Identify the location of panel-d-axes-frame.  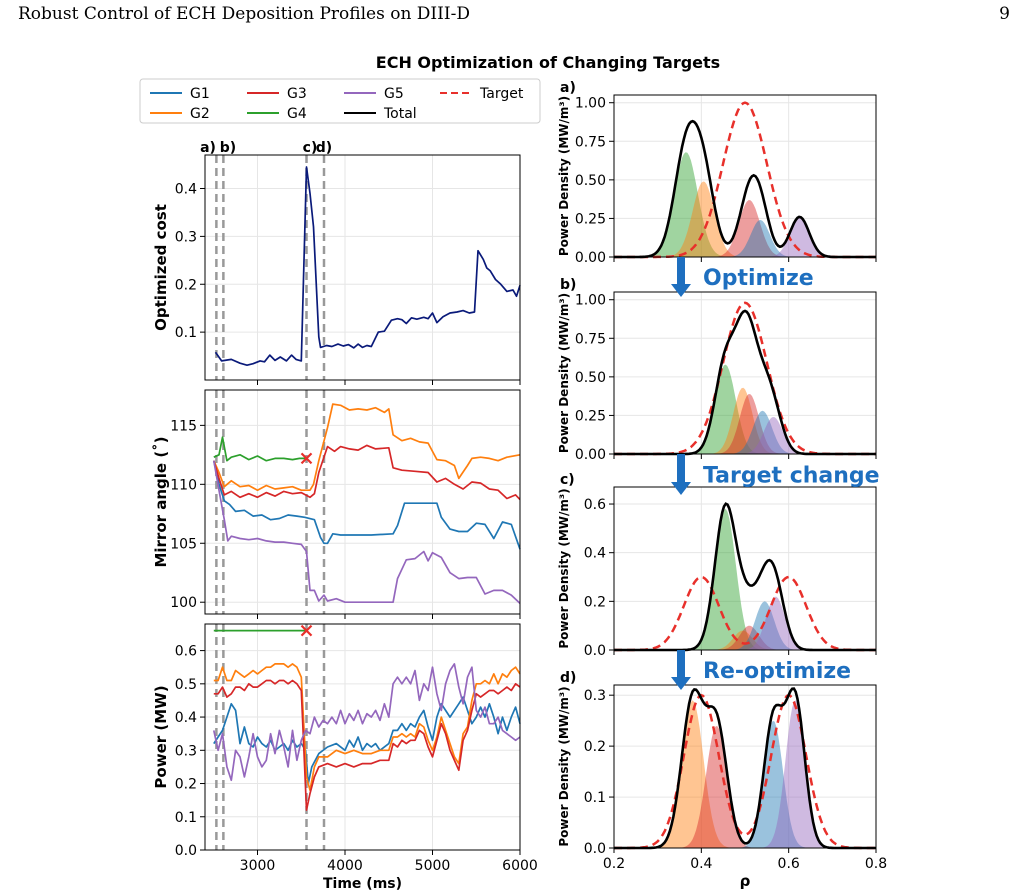
(745, 766).